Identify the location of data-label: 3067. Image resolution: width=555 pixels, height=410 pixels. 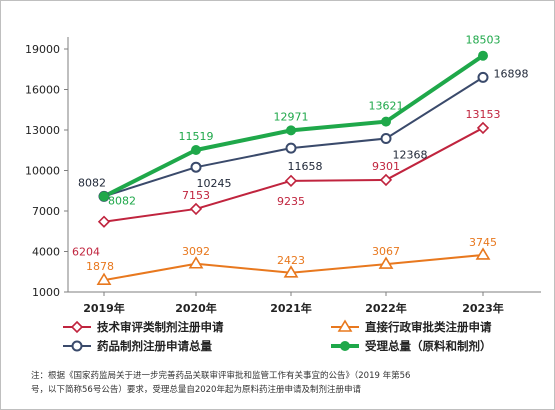
(386, 251).